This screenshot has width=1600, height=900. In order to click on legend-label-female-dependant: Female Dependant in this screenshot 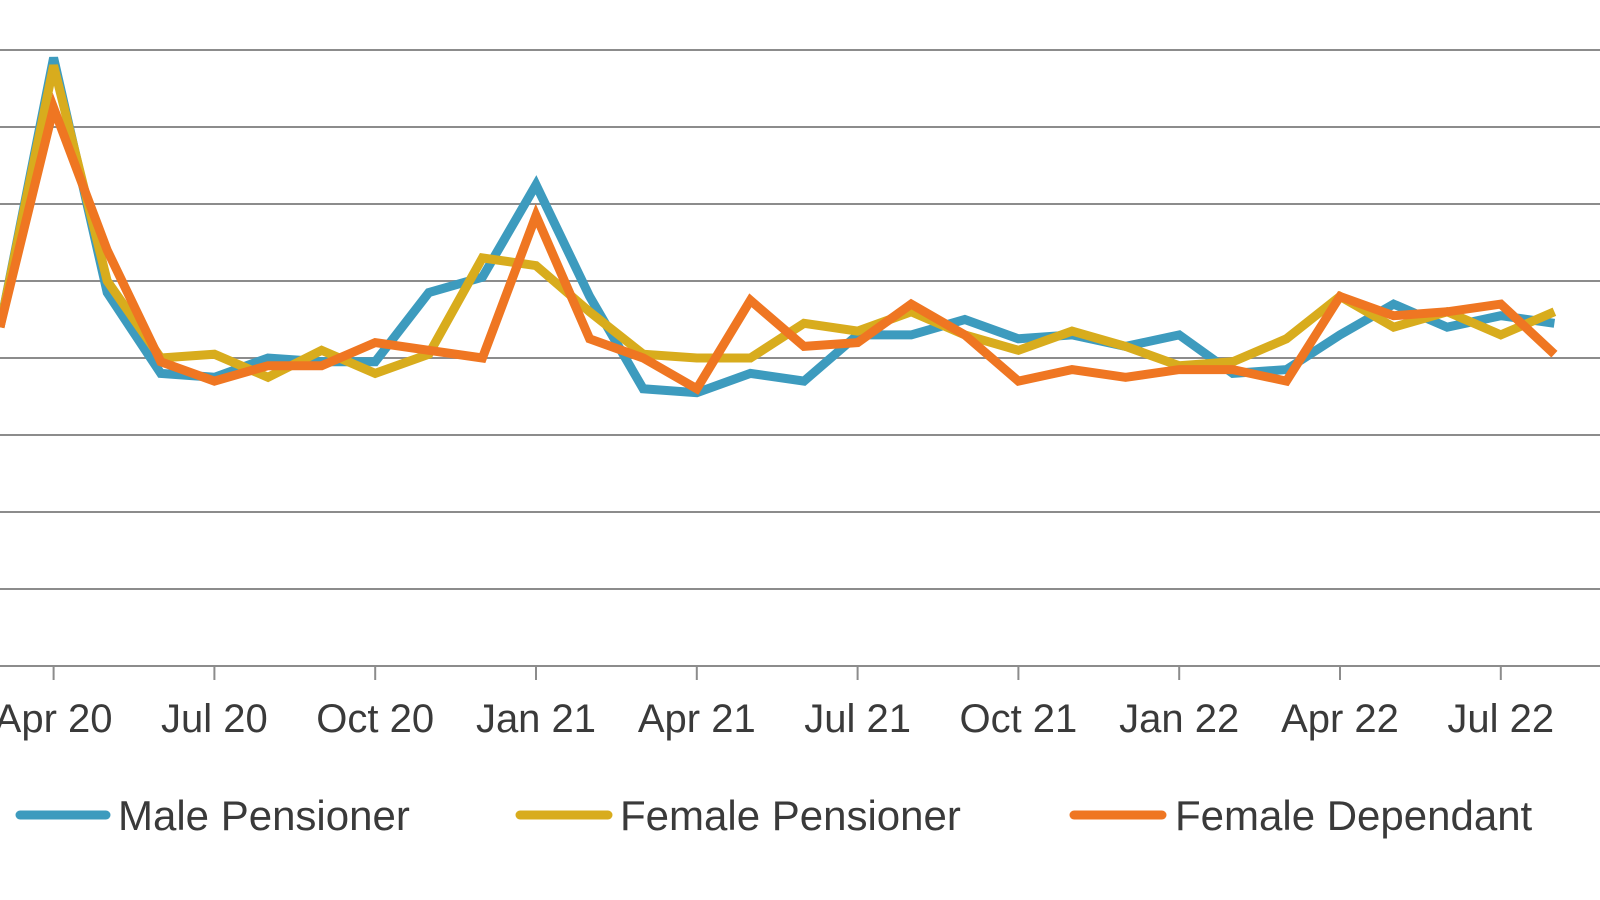, I will do `click(1354, 815)`.